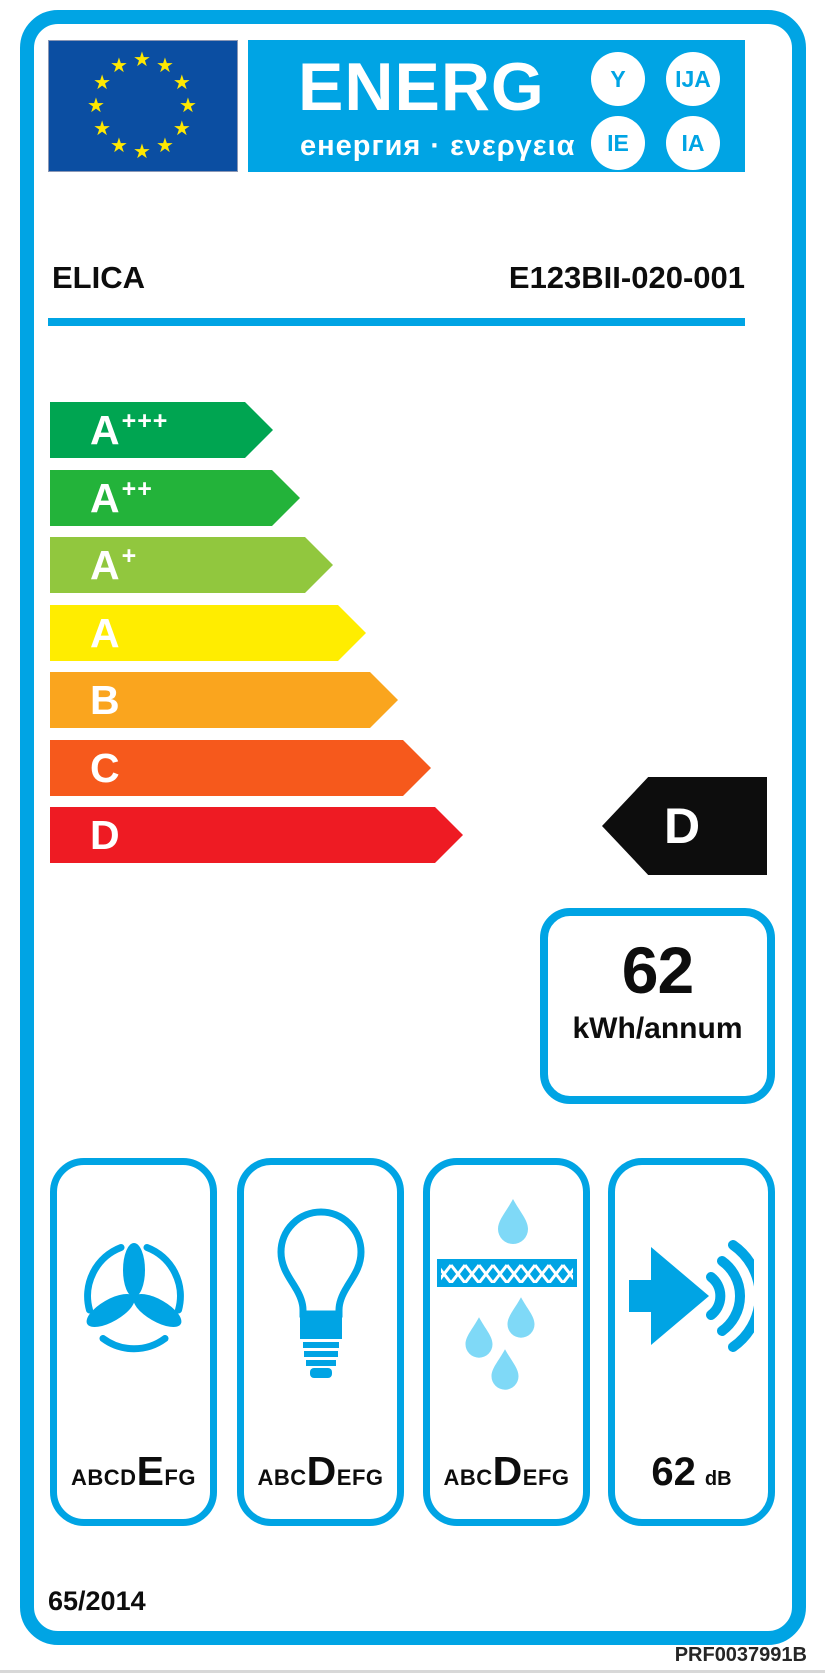 The height and width of the screenshot is (1676, 825). Describe the element at coordinates (180, 1477) in the screenshot. I see `class-scale-suffix: FG` at that location.